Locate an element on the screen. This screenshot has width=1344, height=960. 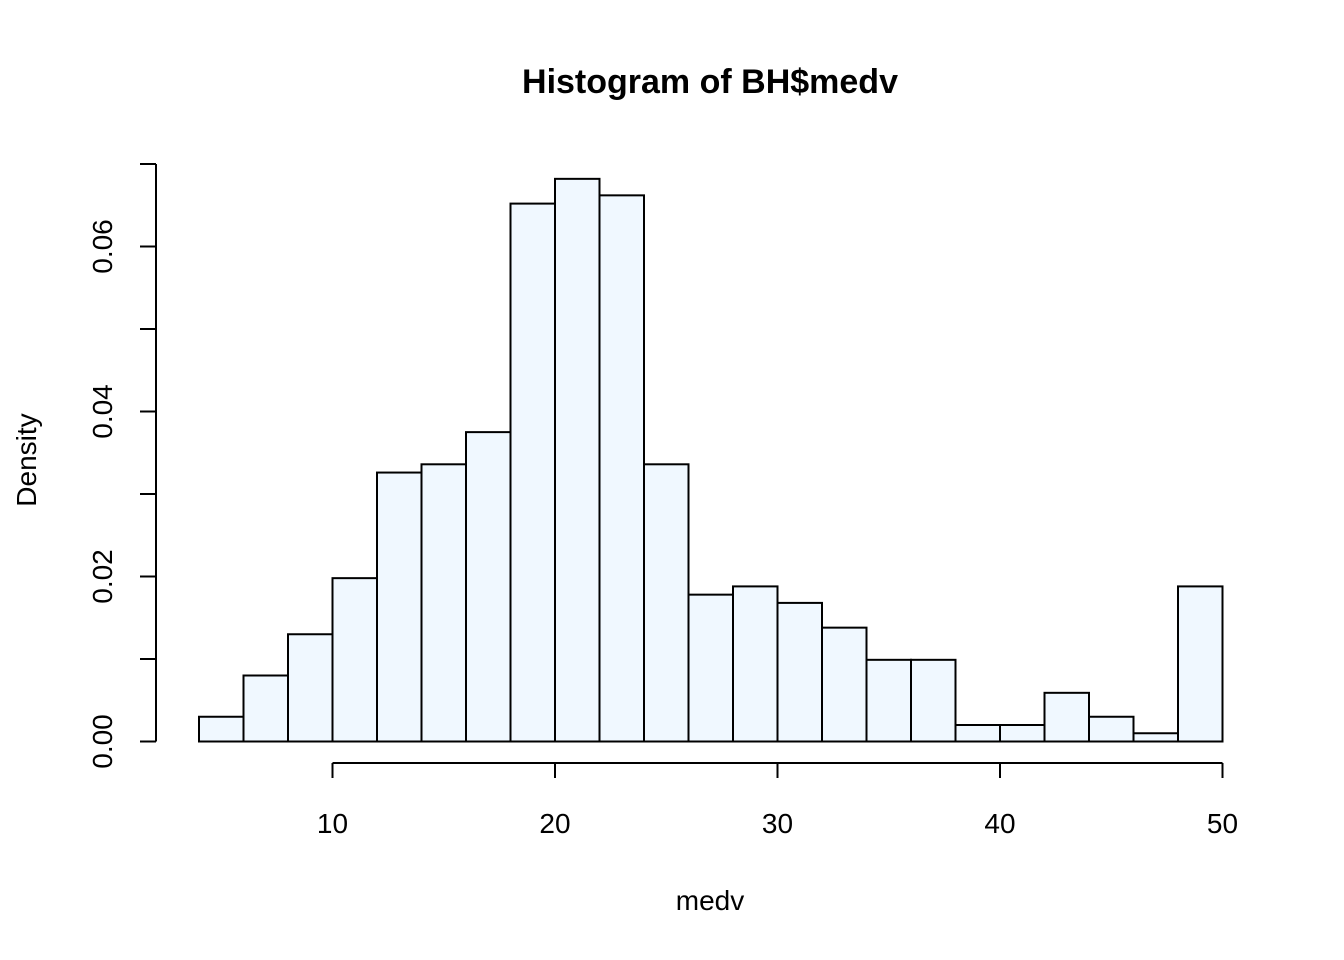
y-axis: 0.00 0.02 0.04 0.06 is located at coordinates (122, 466).